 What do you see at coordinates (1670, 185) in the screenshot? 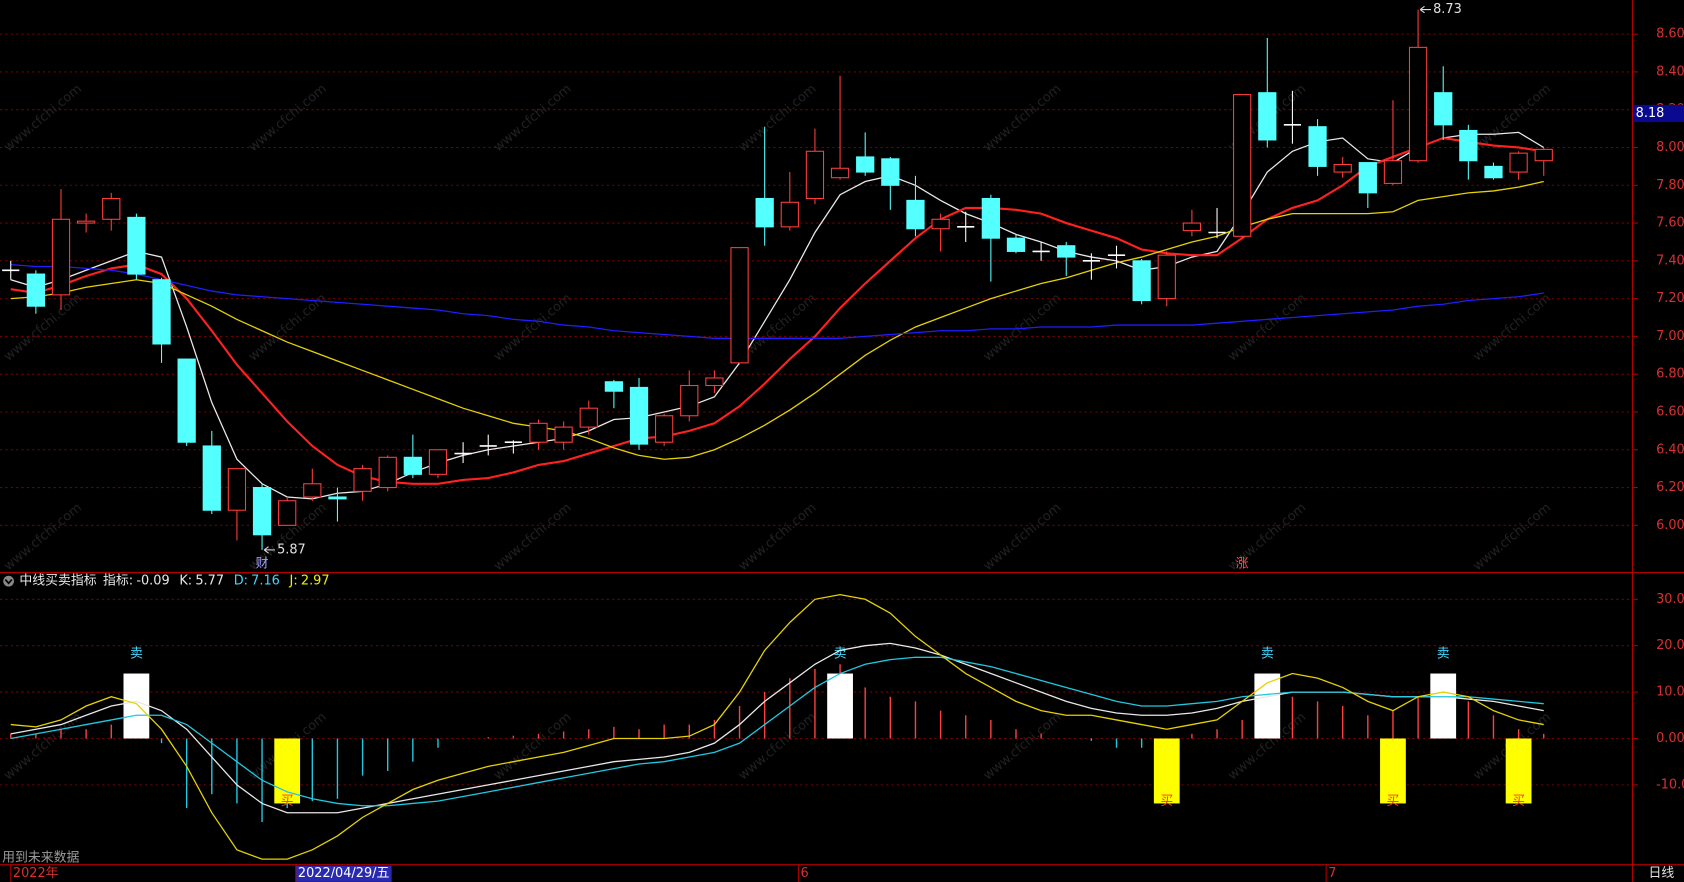
I see `y-tick-label: 7.80` at bounding box center [1670, 185].